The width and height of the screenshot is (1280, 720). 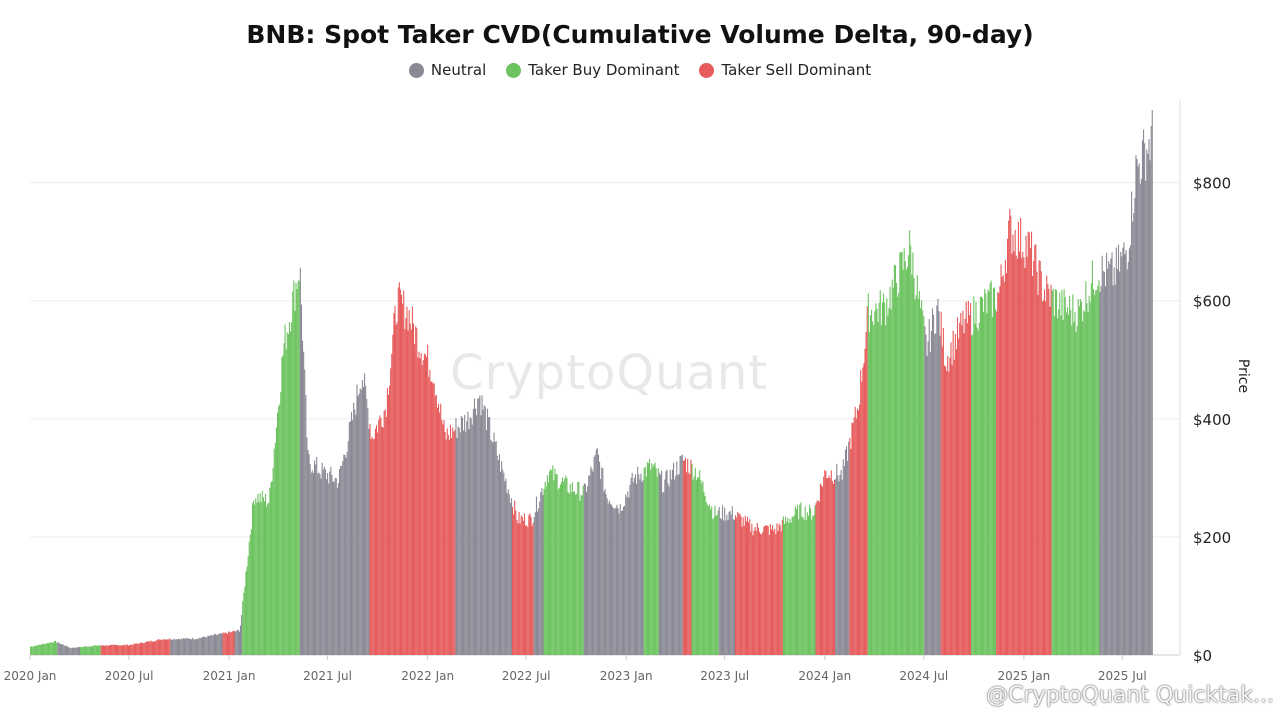 I want to click on legend-item-neutral: Neutral, so click(x=447, y=70).